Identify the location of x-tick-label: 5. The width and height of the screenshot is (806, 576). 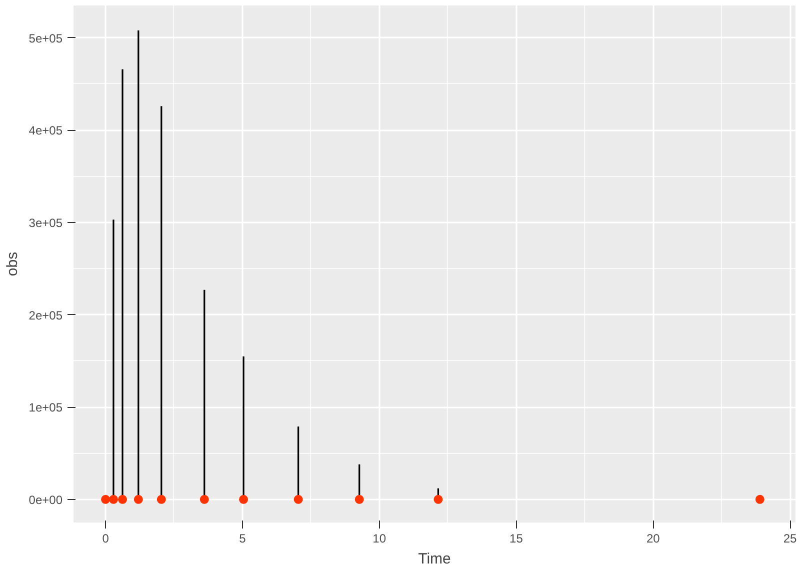
(242, 539).